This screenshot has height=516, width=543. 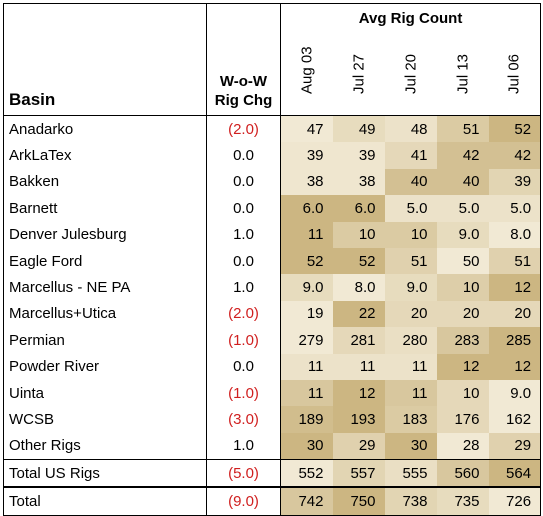 I want to click on table-row: Barnett 0.0 6.0 6.0 5.0 5.0 5.0, so click(x=272, y=208).